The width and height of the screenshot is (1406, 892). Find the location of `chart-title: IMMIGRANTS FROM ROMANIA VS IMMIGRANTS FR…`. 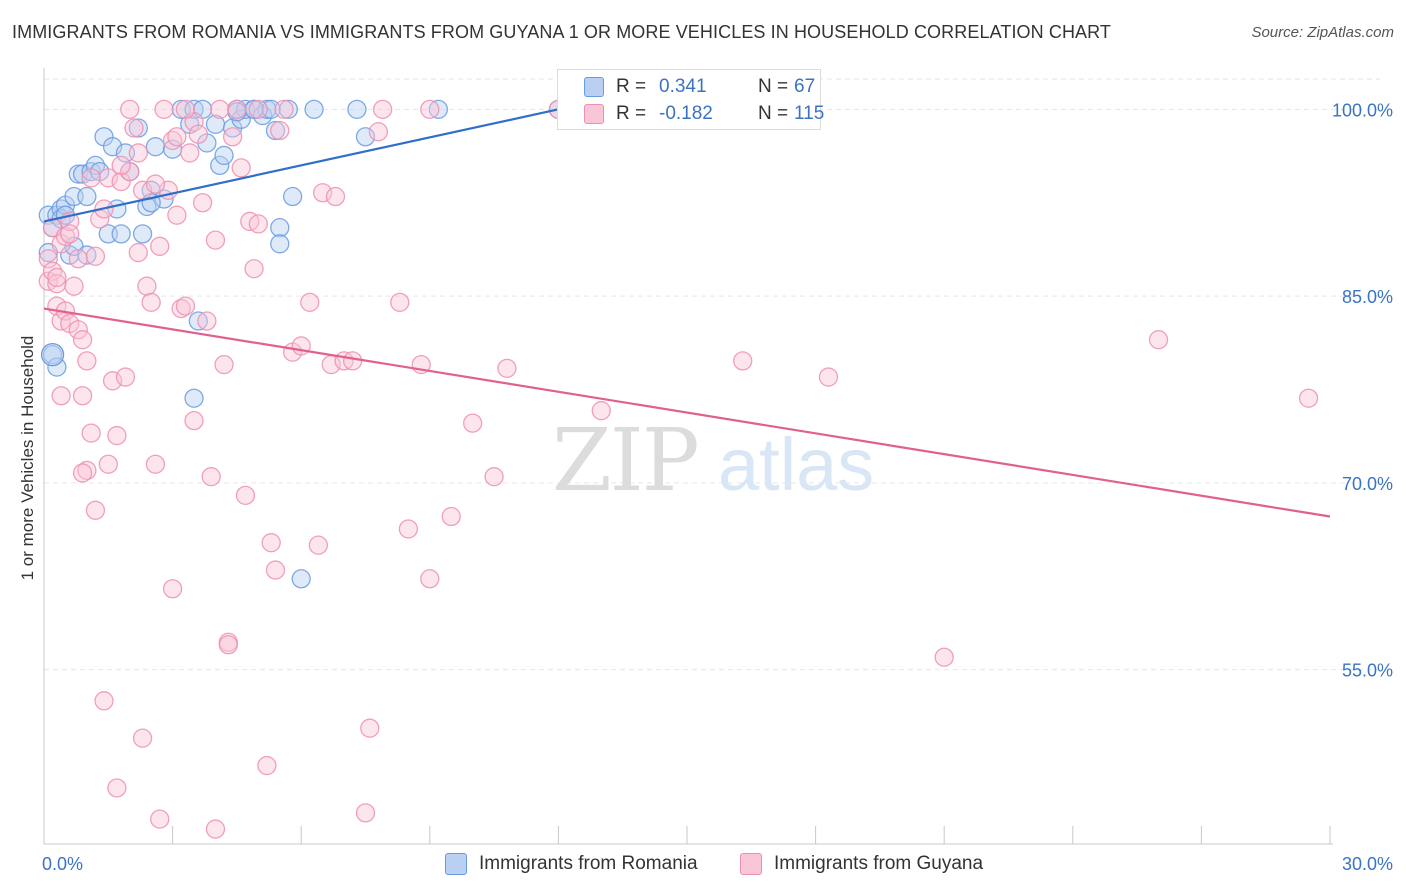

chart-title: IMMIGRANTS FROM ROMANIA VS IMMIGRANTS FR… is located at coordinates (562, 32).